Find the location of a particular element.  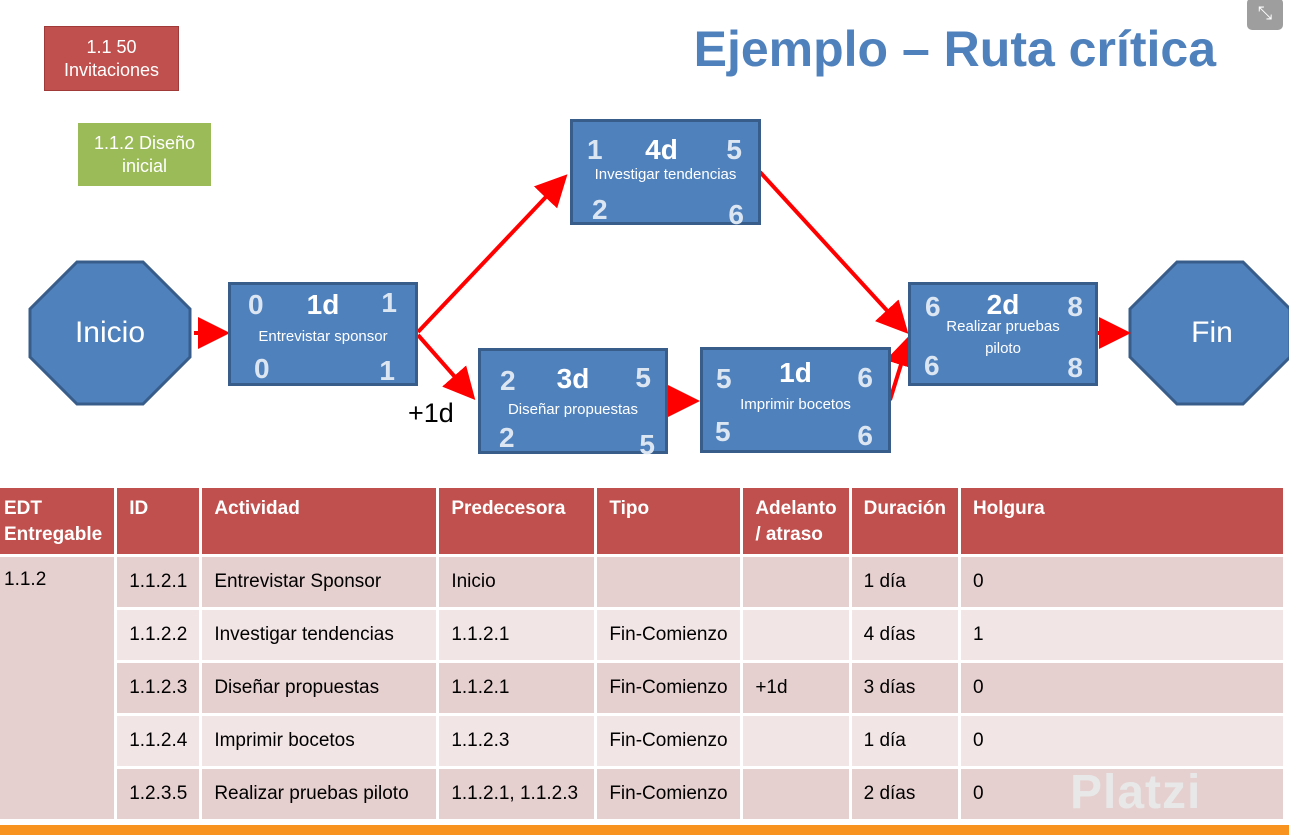

header-tipo: Tipo is located at coordinates (669, 521).